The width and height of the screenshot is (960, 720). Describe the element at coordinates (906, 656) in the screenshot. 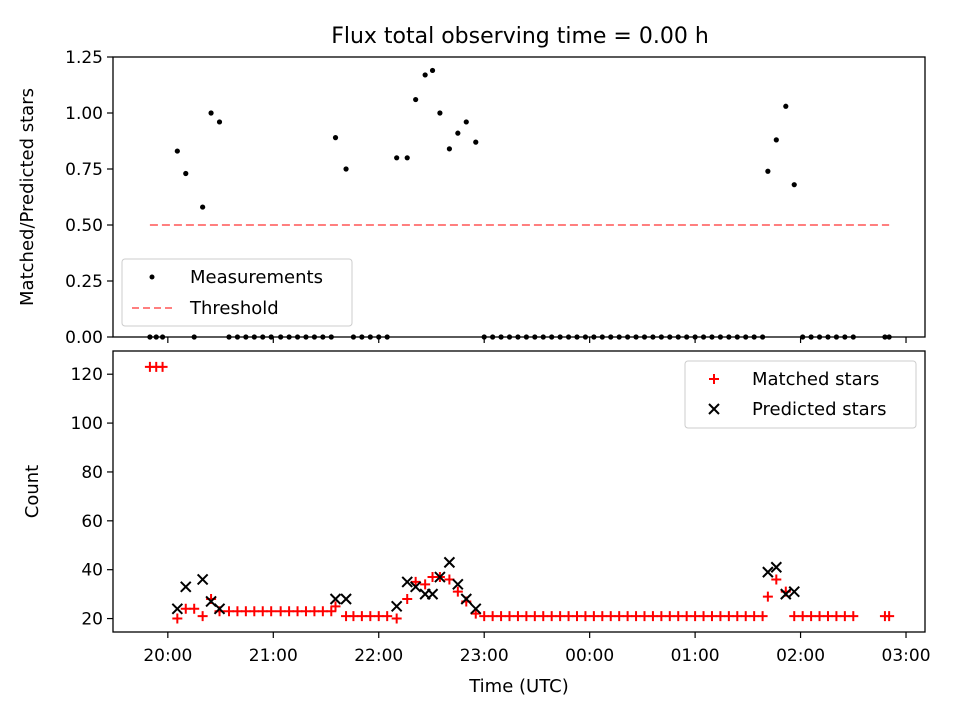

I see `x-tick-label: 03:00` at that location.